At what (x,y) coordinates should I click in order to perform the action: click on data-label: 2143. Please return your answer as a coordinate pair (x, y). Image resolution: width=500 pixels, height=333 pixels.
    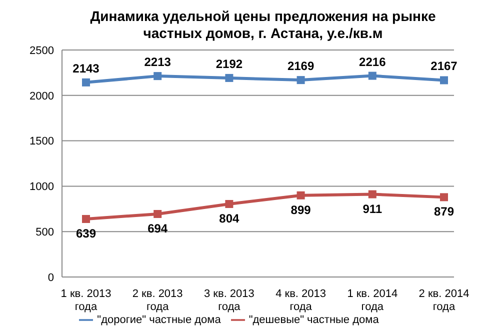
    Looking at the image, I should click on (86, 68).